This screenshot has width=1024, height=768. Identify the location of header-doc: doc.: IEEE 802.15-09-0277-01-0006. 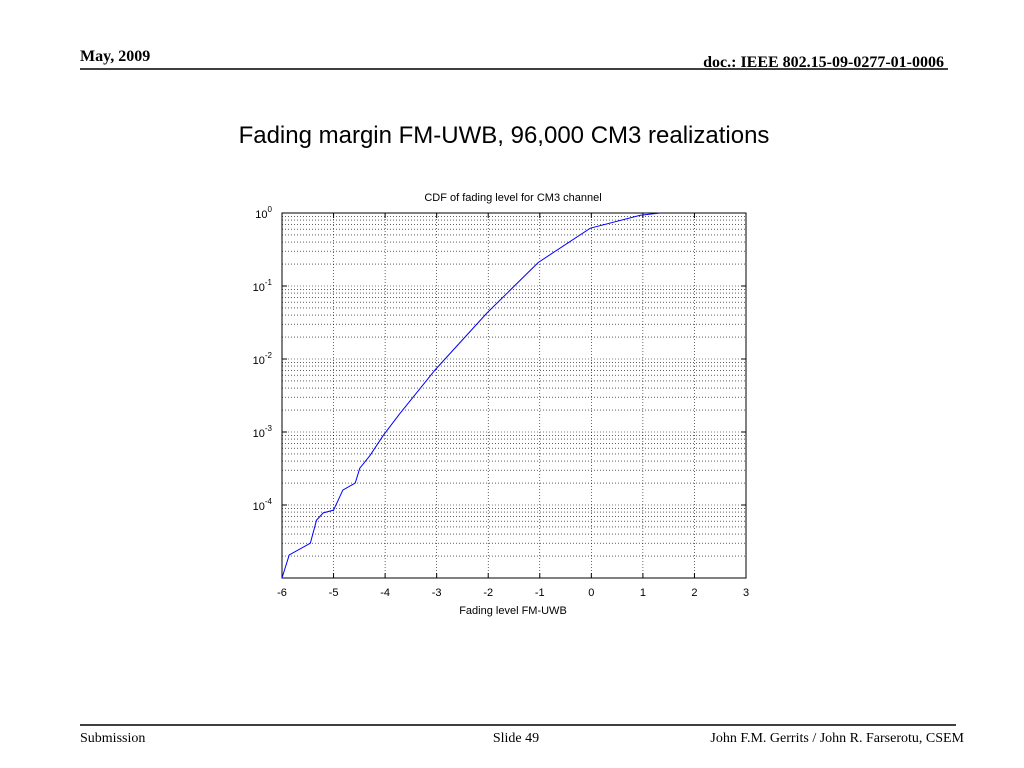
(823, 62).